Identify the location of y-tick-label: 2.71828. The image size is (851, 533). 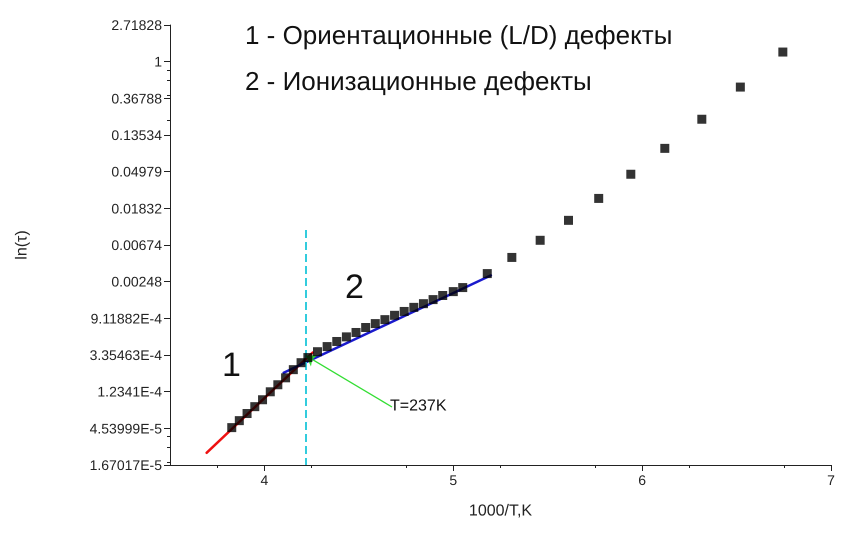
(136, 25).